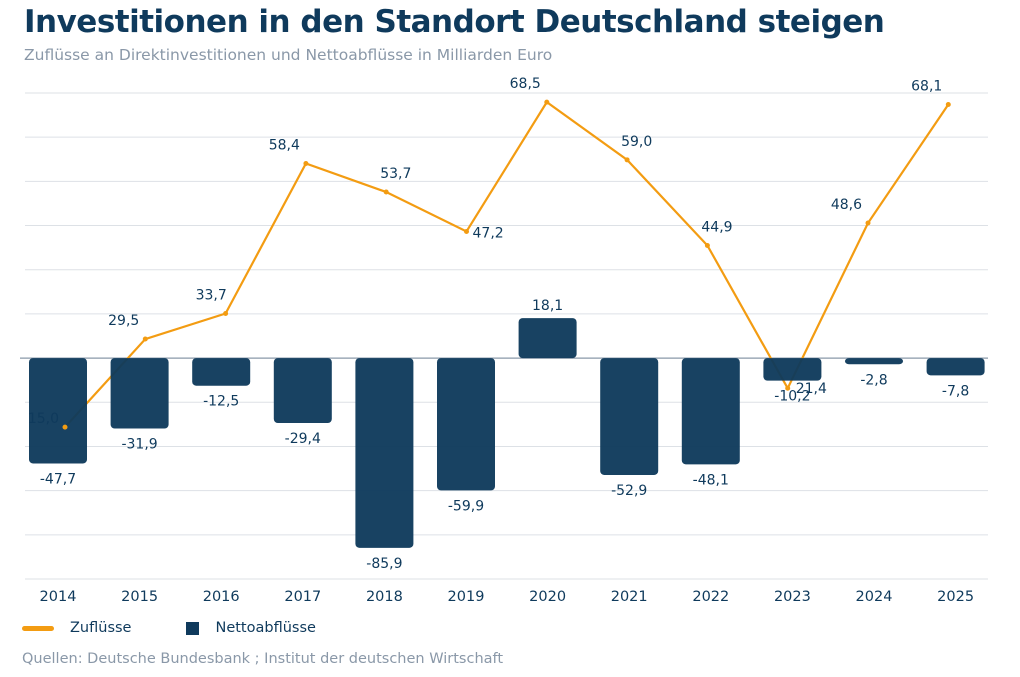 The height and width of the screenshot is (677, 1020). Describe the element at coordinates (710, 411) in the screenshot. I see `bar-2022` at that location.